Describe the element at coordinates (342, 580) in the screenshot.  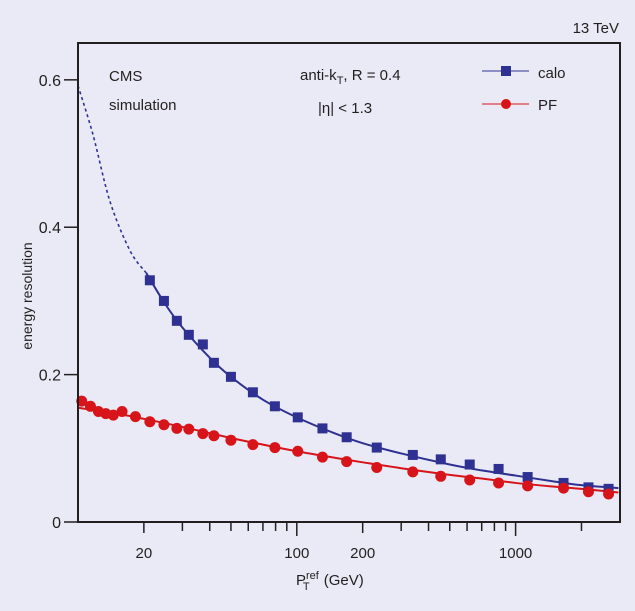
I see `x-axis-label-unit: (GeV)` at that location.